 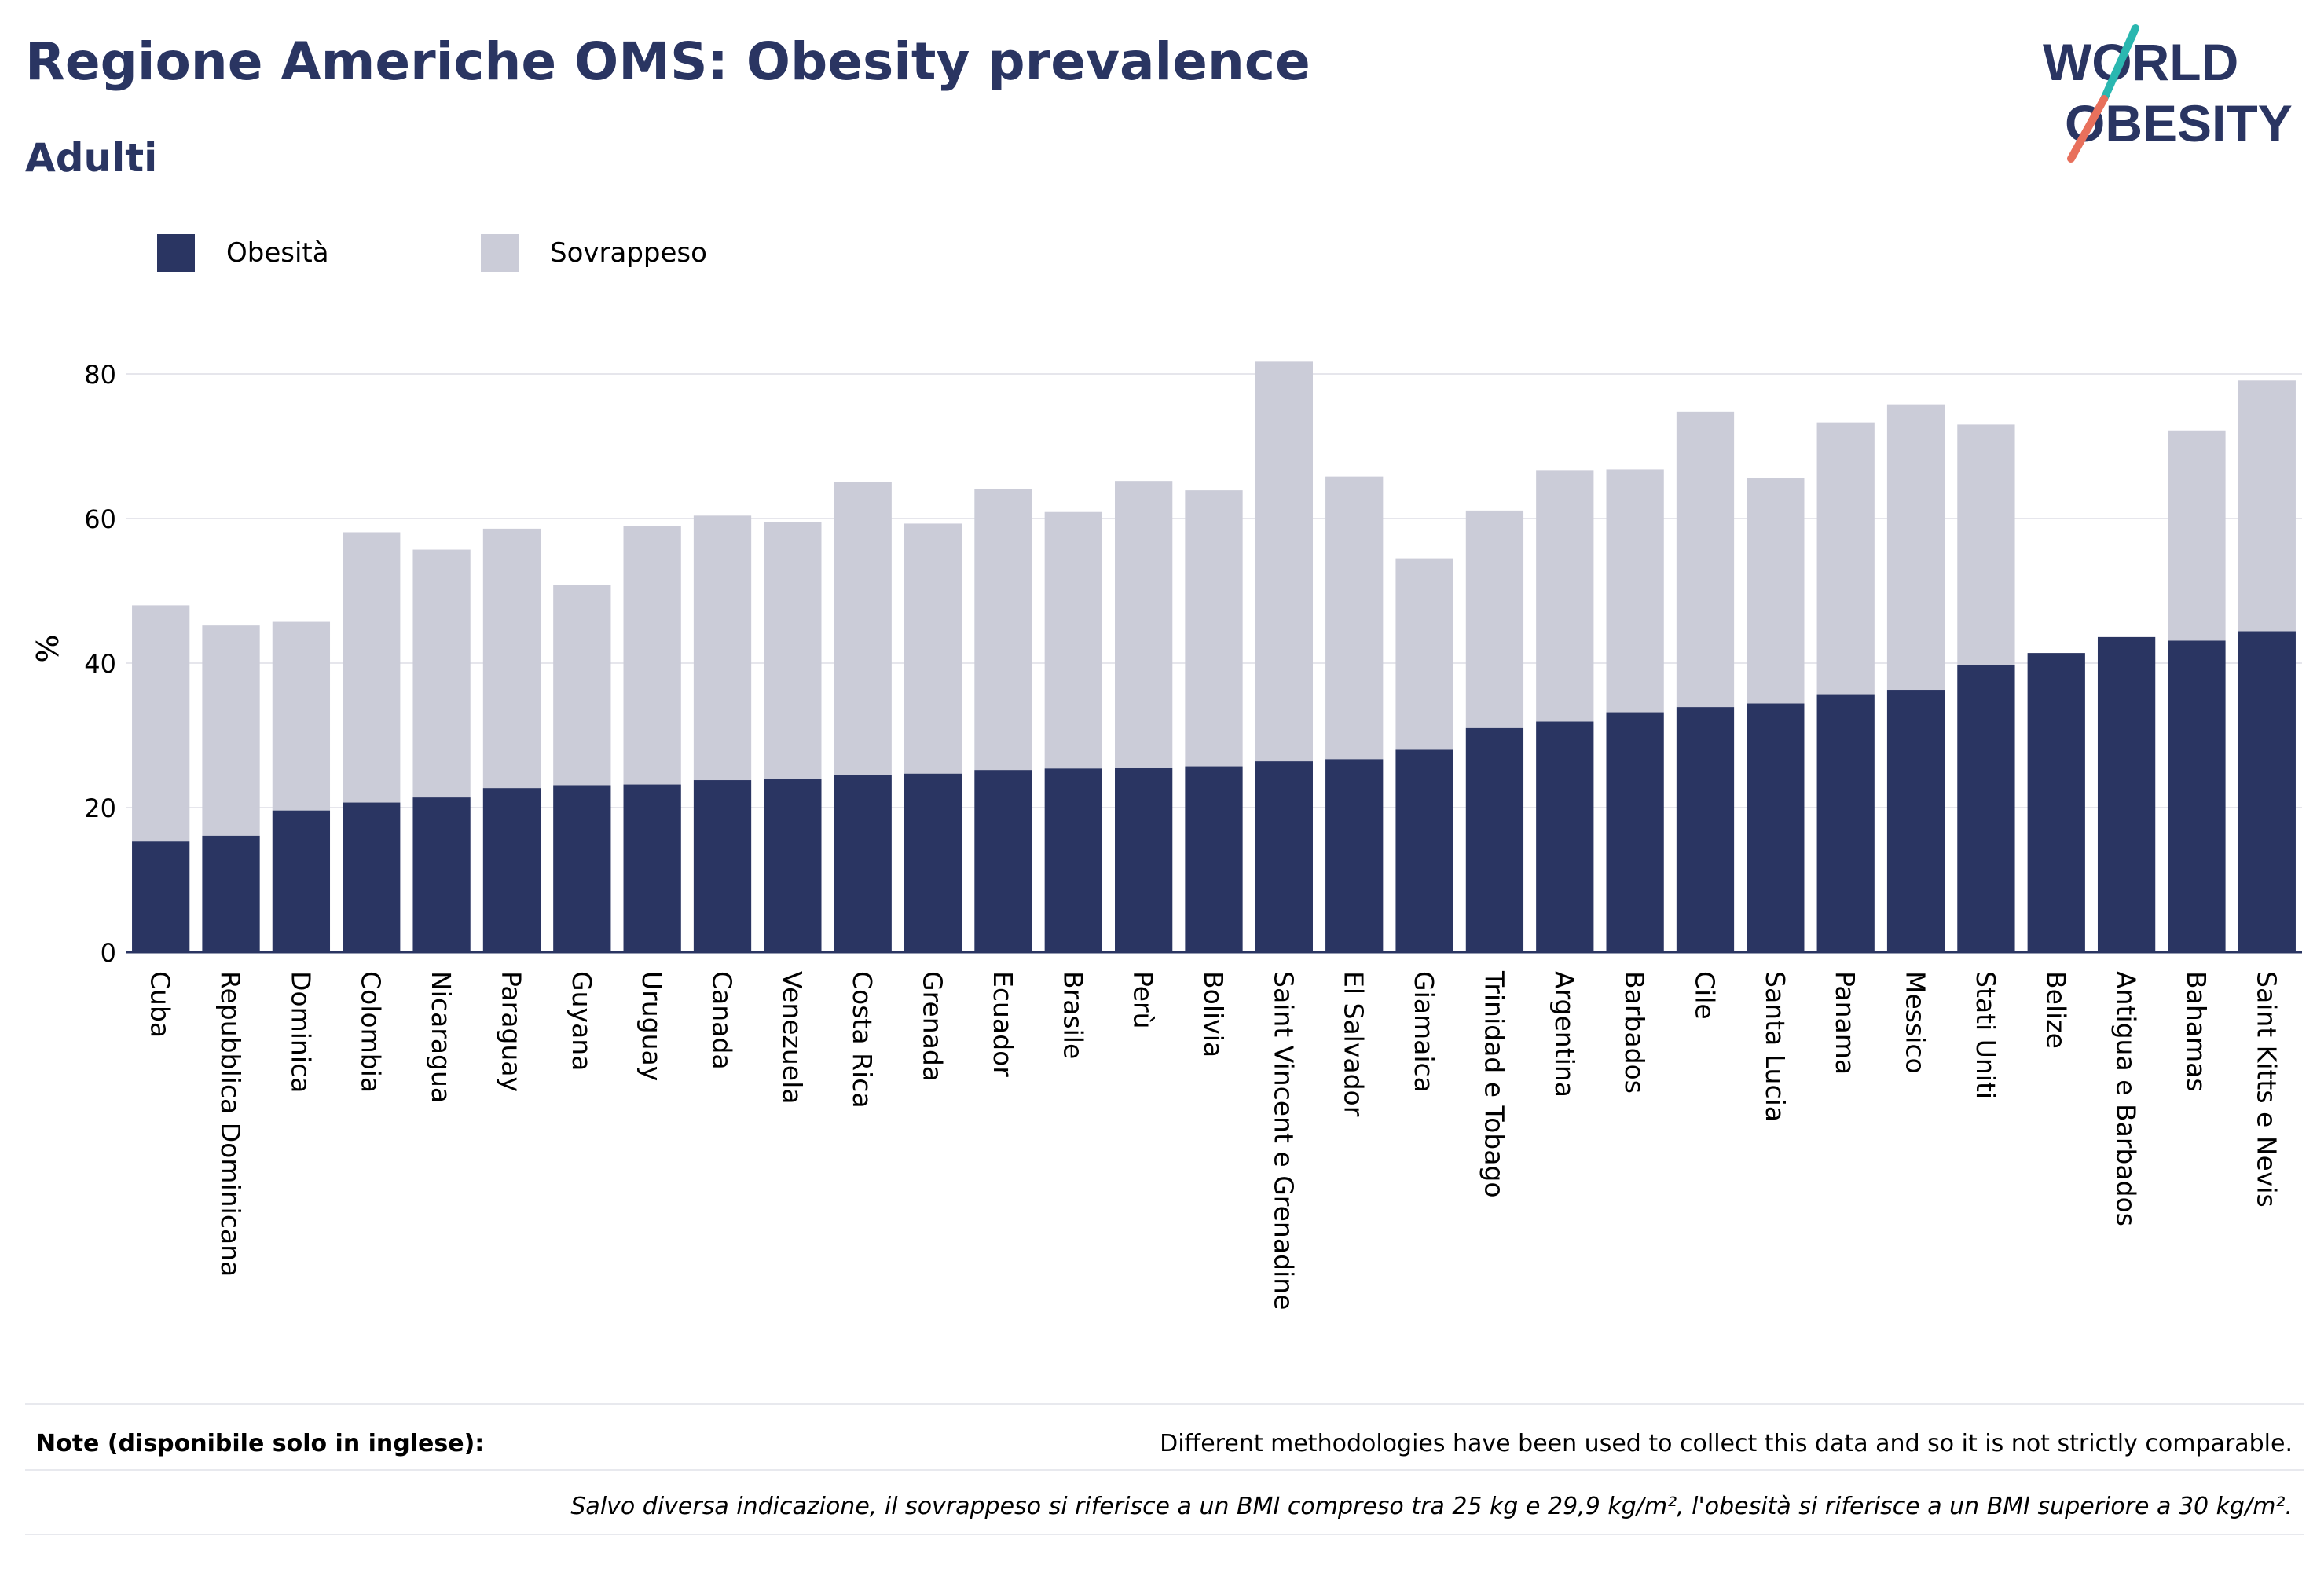 I want to click on bar-obesity-uruguay, so click(x=652, y=868).